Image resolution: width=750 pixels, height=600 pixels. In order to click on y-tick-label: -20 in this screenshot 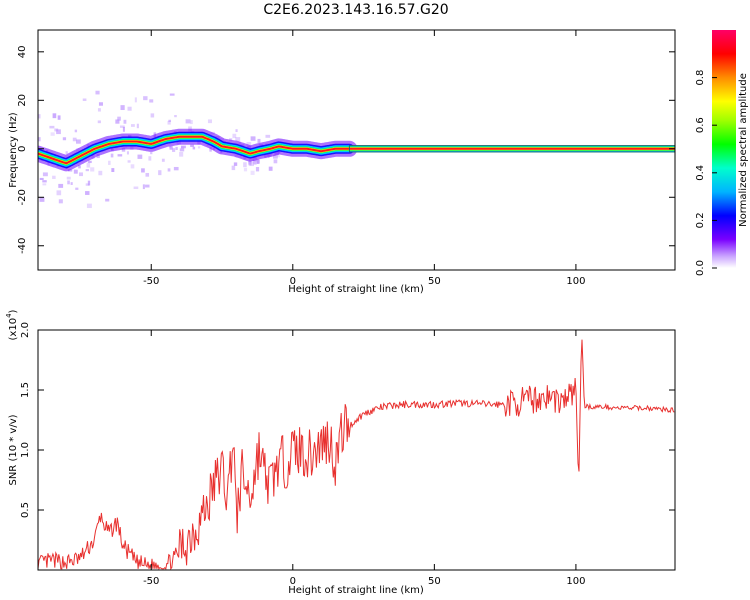, I will do `click(22, 197)`.